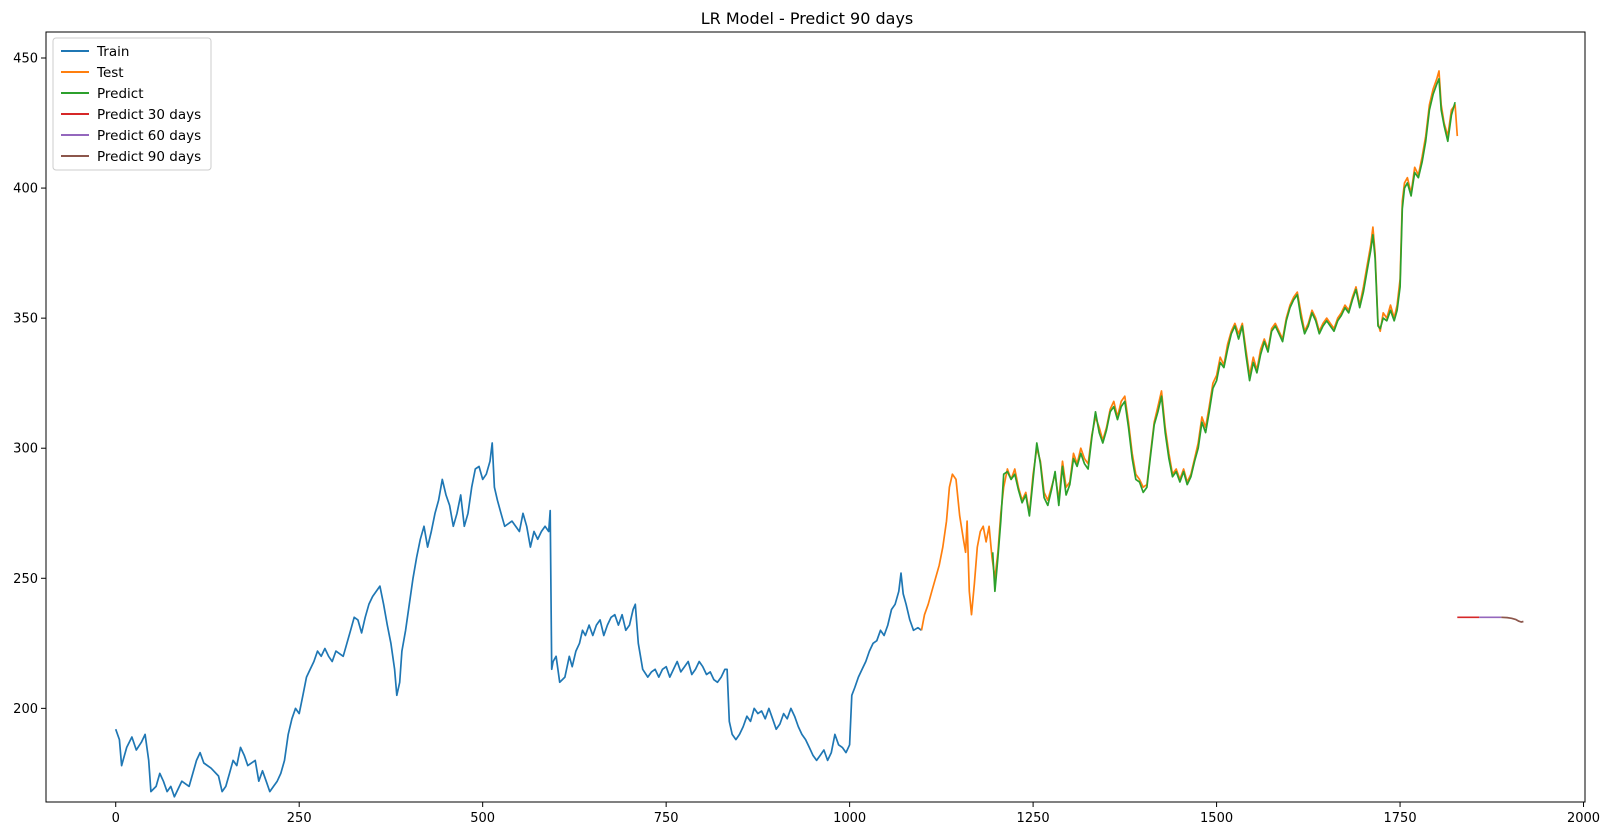 The image size is (1615, 836). What do you see at coordinates (110, 73) in the screenshot?
I see `legend-label: Test` at bounding box center [110, 73].